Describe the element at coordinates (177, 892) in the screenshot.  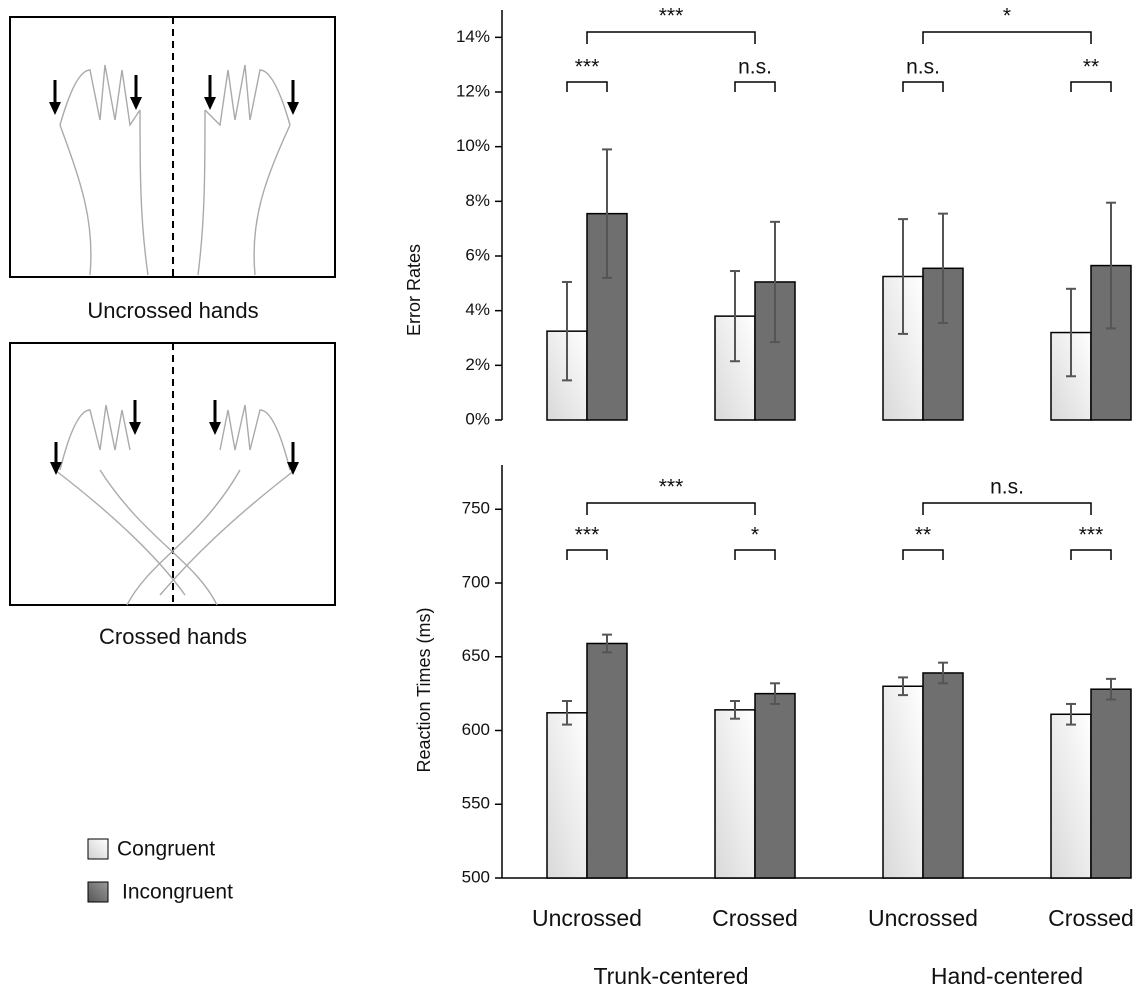
I see `legend-label: Incongruent` at that location.